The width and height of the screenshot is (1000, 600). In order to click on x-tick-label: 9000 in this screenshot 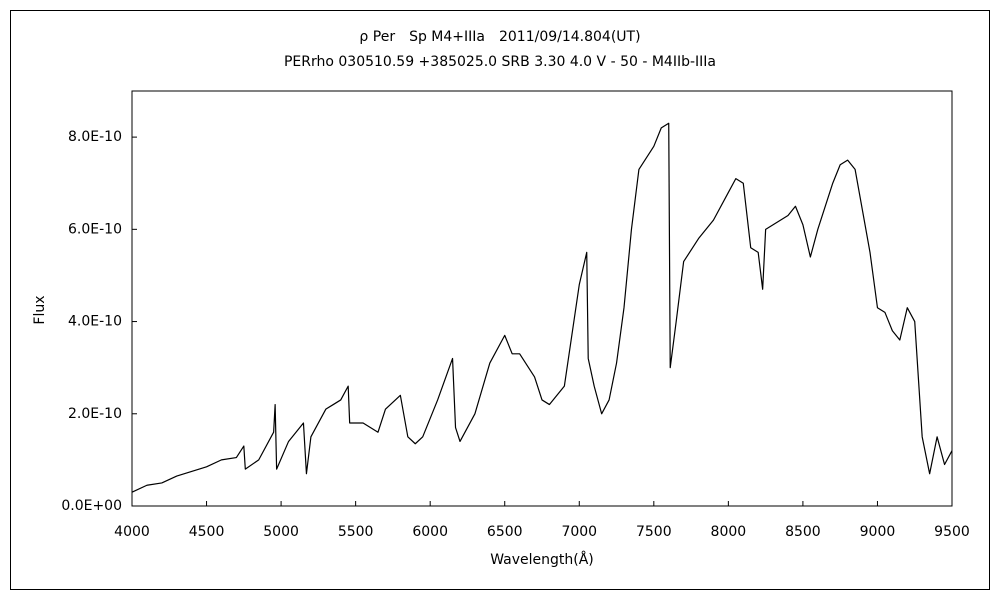, I will do `click(878, 532)`.